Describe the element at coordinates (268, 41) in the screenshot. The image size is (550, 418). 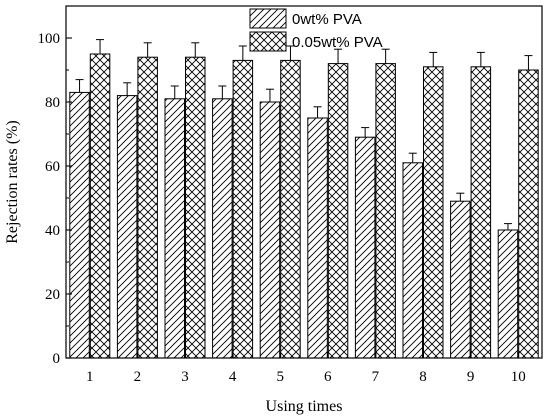
I see `legend-swatch-005wt-pva` at that location.